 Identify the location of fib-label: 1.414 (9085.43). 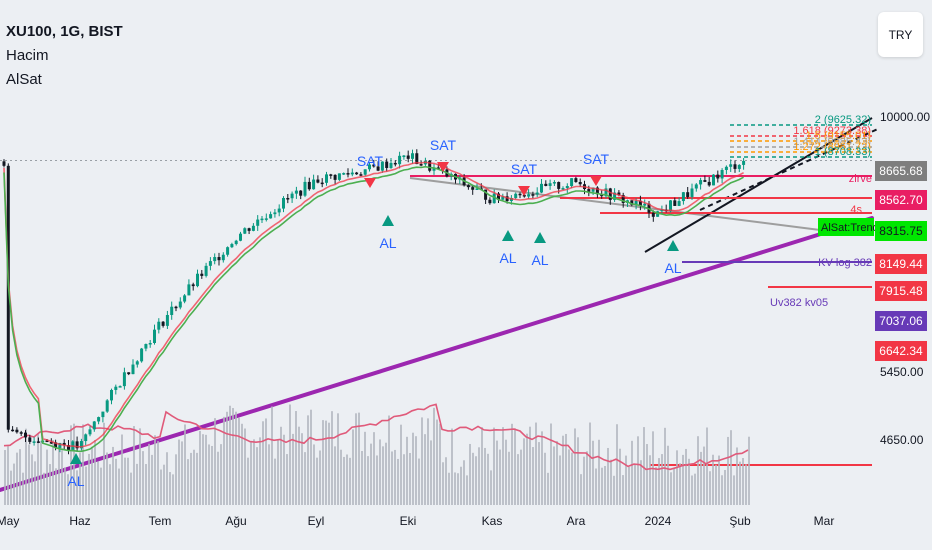
(832, 142).